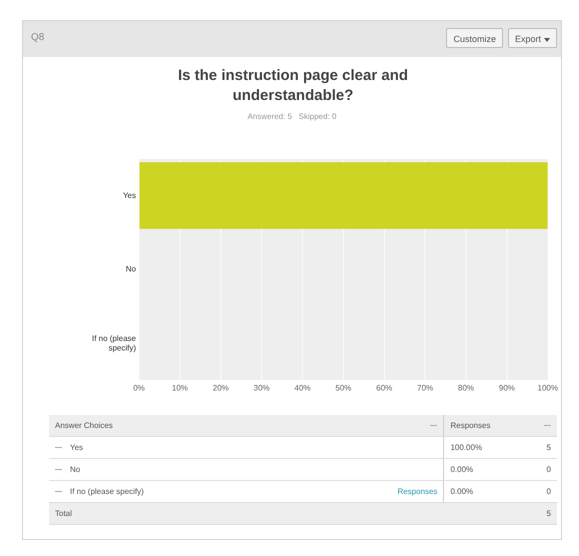 This screenshot has height=556, width=579. Describe the element at coordinates (139, 387) in the screenshot. I see `x-tick-label: 0%` at that location.